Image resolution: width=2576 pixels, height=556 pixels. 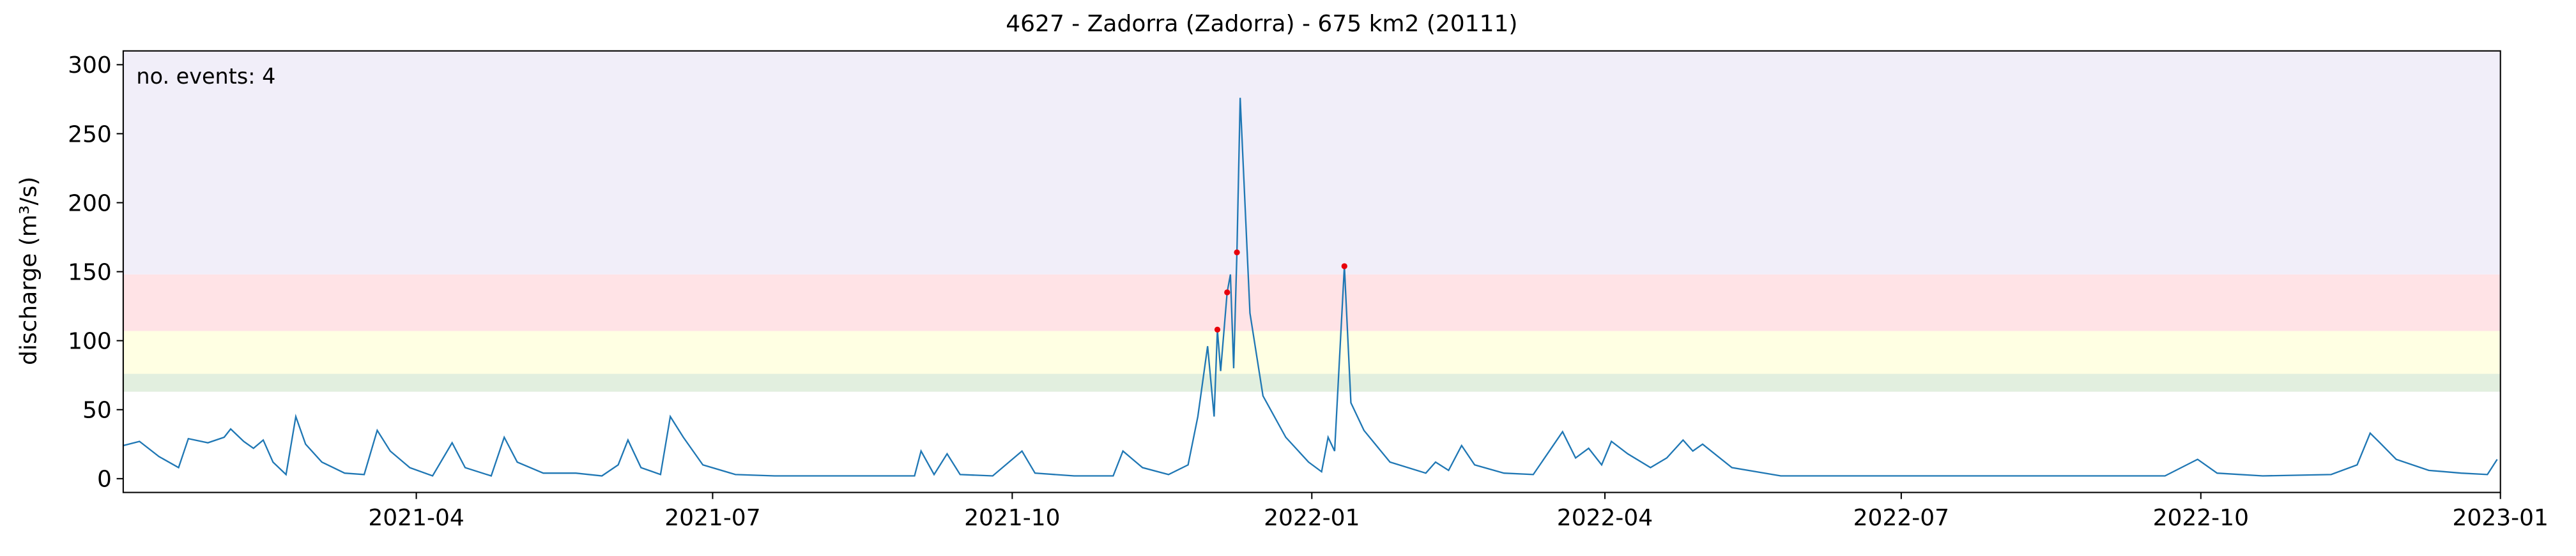 What do you see at coordinates (29, 271) in the screenshot?
I see `y-axis-label: discharge (m³/s)` at bounding box center [29, 271].